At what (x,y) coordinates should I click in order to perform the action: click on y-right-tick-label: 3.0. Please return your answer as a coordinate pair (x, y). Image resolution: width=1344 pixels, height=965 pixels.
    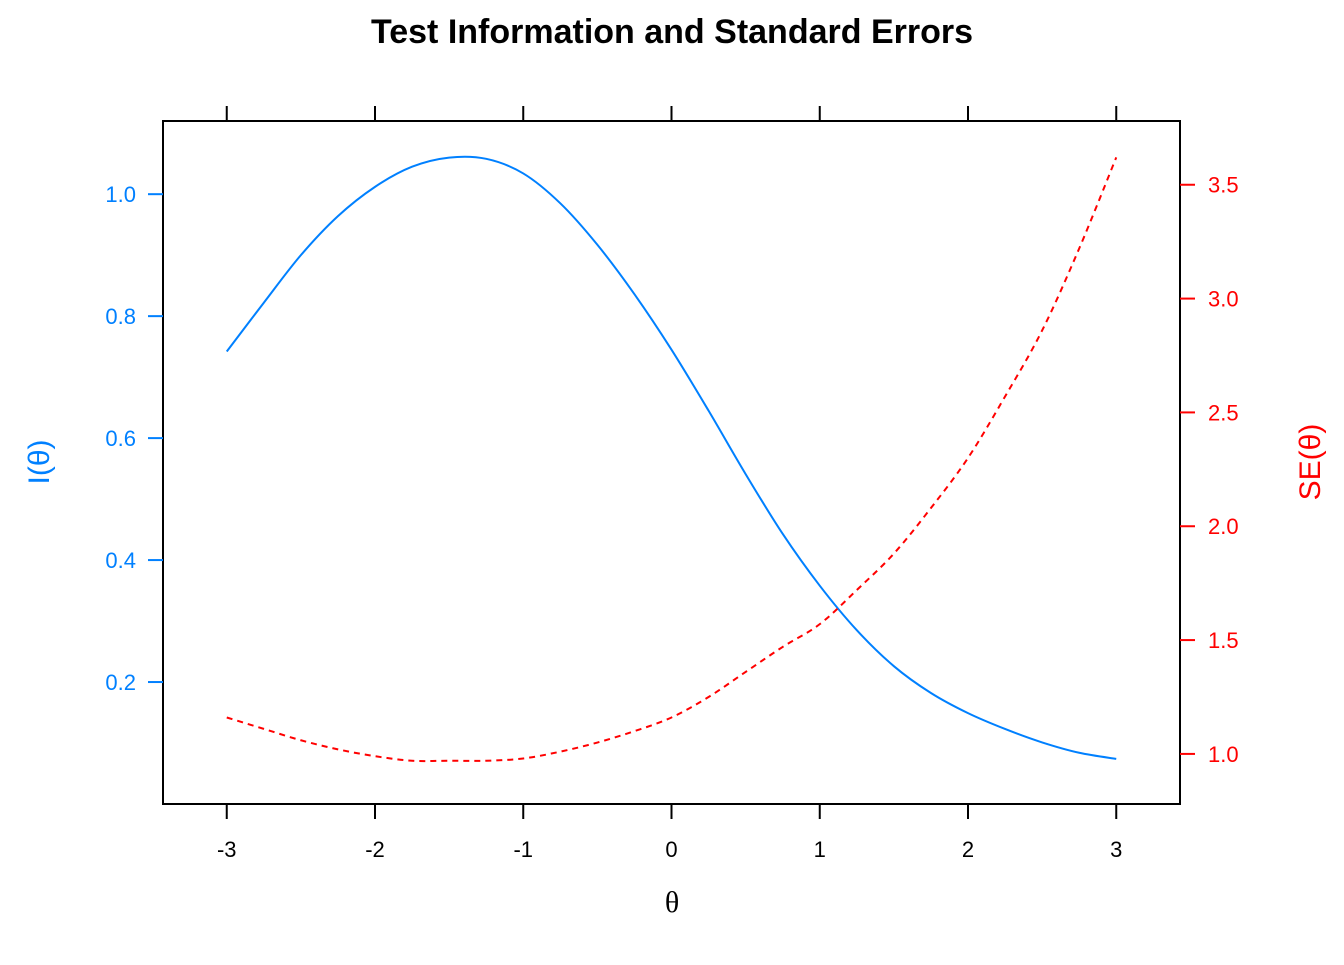
    Looking at the image, I should click on (1223, 299).